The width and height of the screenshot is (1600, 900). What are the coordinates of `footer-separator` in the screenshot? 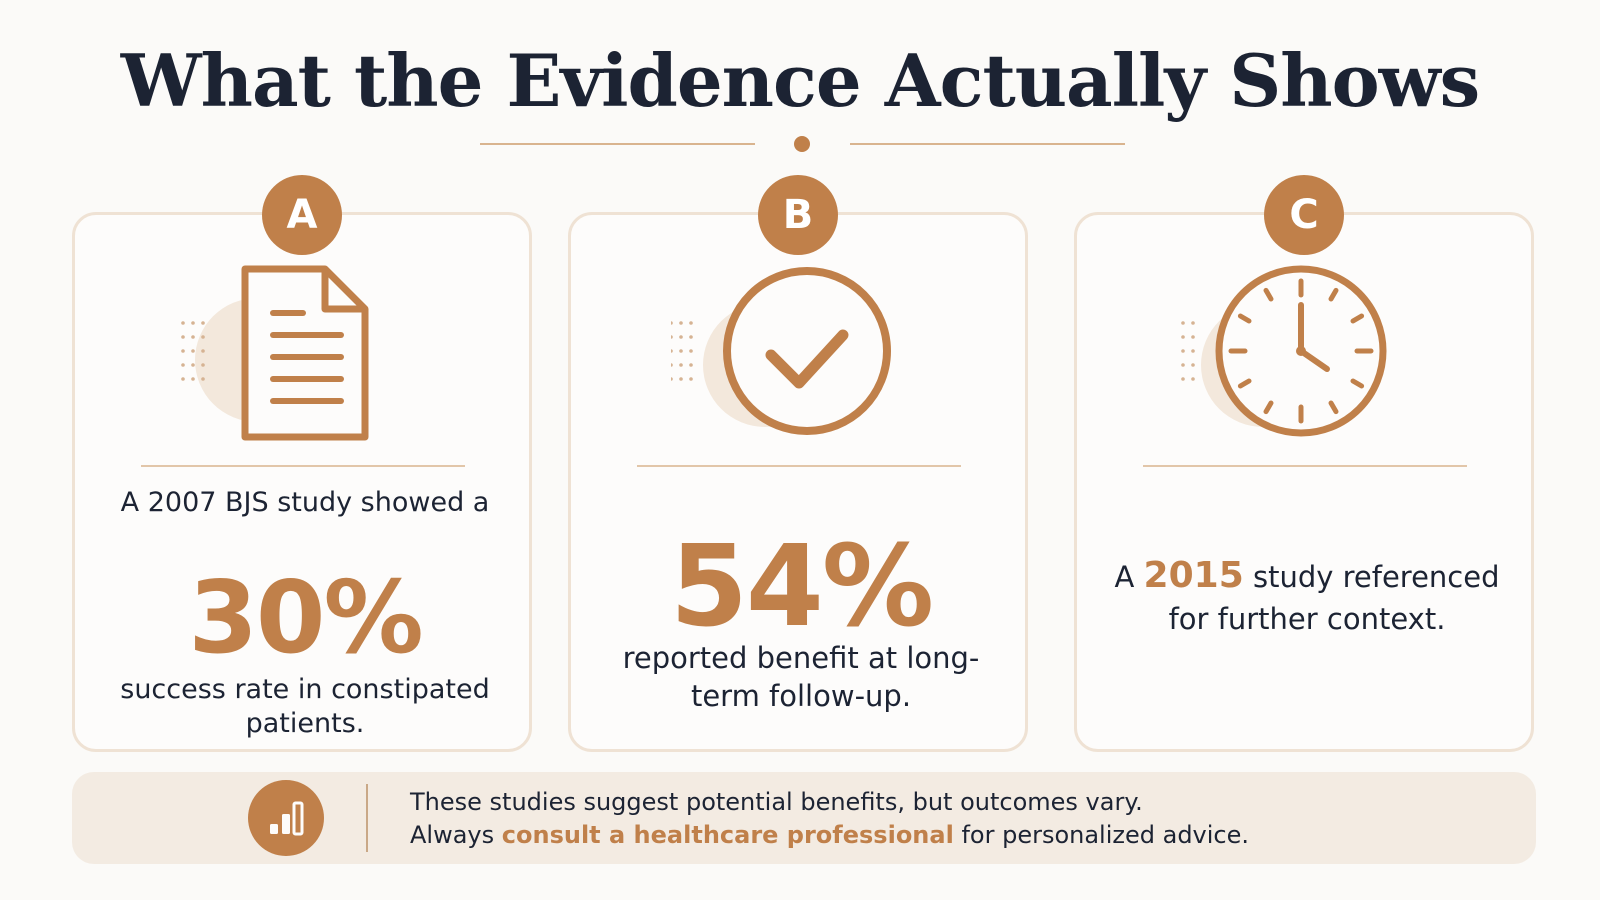 It's located at (367, 818).